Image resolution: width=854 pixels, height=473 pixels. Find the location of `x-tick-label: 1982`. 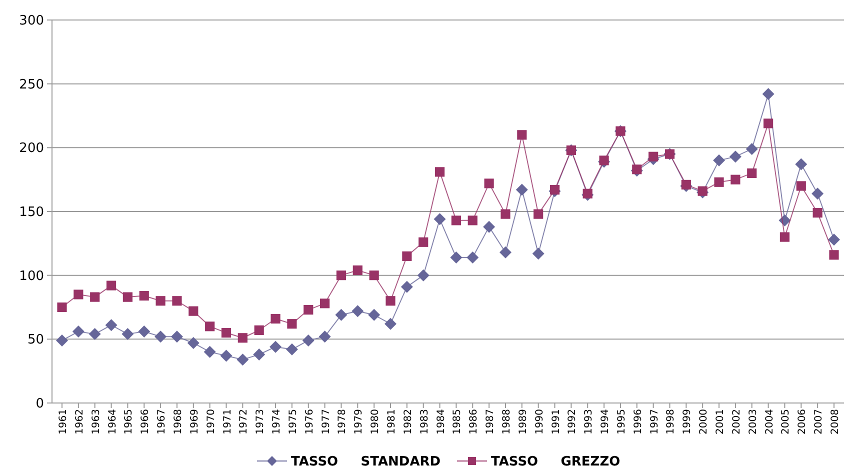

x-tick-label: 1982 is located at coordinates (408, 421).